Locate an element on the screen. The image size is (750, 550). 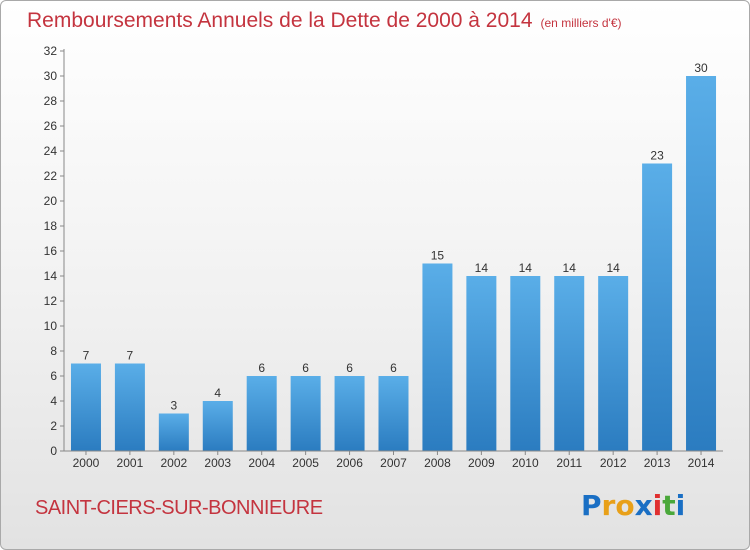
x-tick-label: 2007 is located at coordinates (393, 463).